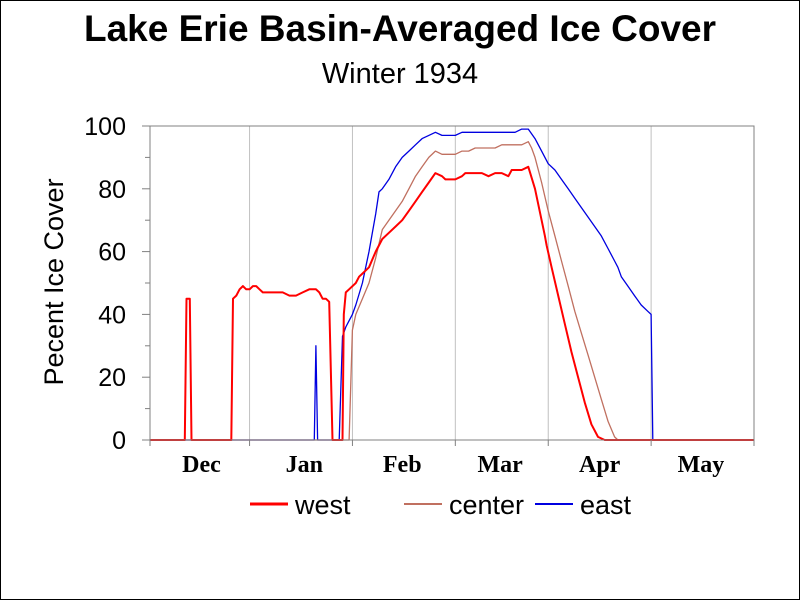 This screenshot has height=600, width=800. Describe the element at coordinates (112, 315) in the screenshot. I see `y-tick-label: 40` at that location.